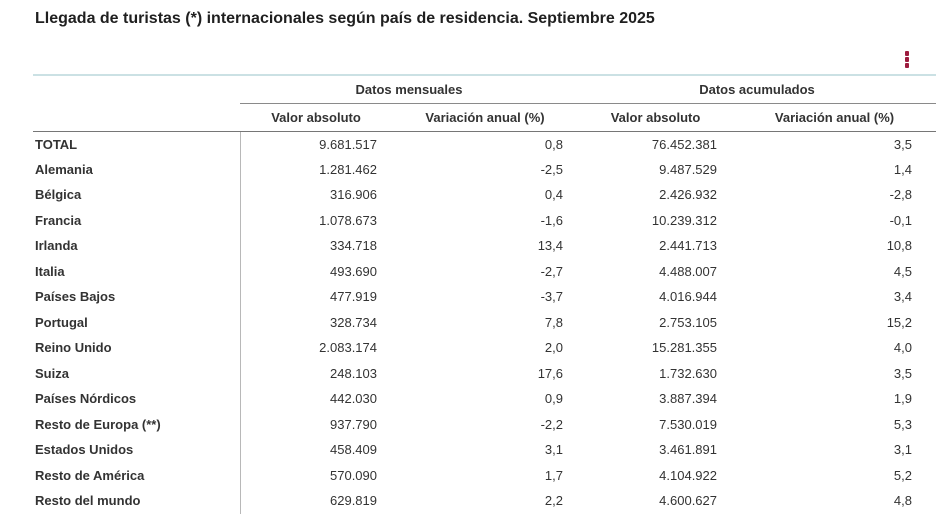  I want to click on accumulated-absolute-value: 4.600.627, so click(688, 501).